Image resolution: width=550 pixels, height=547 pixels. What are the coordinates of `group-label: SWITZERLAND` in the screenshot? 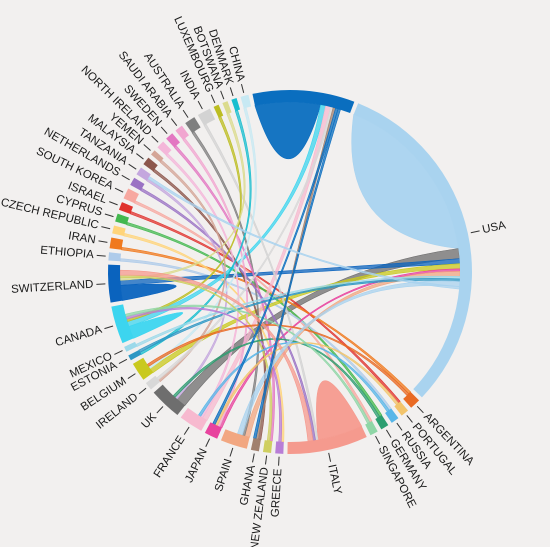 It's located at (52, 287).